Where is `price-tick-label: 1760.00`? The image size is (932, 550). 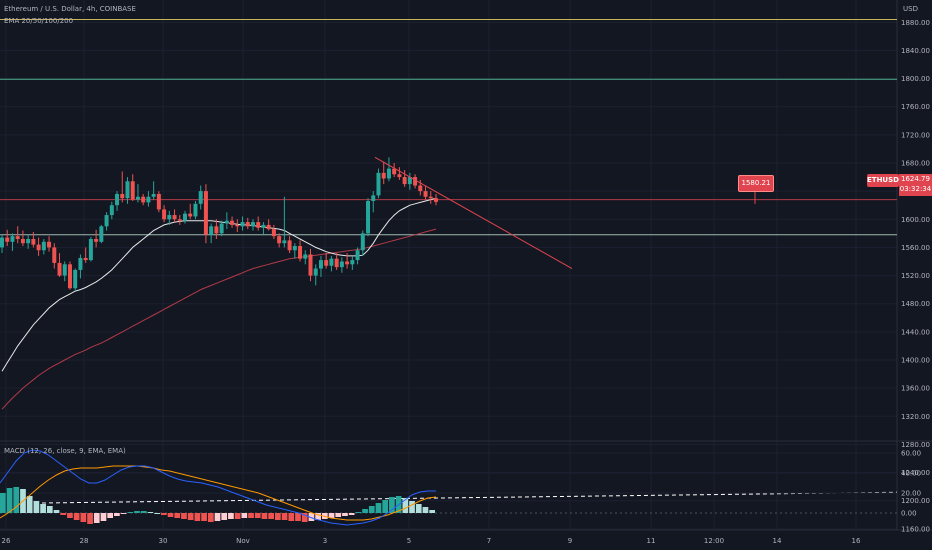 price-tick-label: 1760.00 is located at coordinates (915, 107).